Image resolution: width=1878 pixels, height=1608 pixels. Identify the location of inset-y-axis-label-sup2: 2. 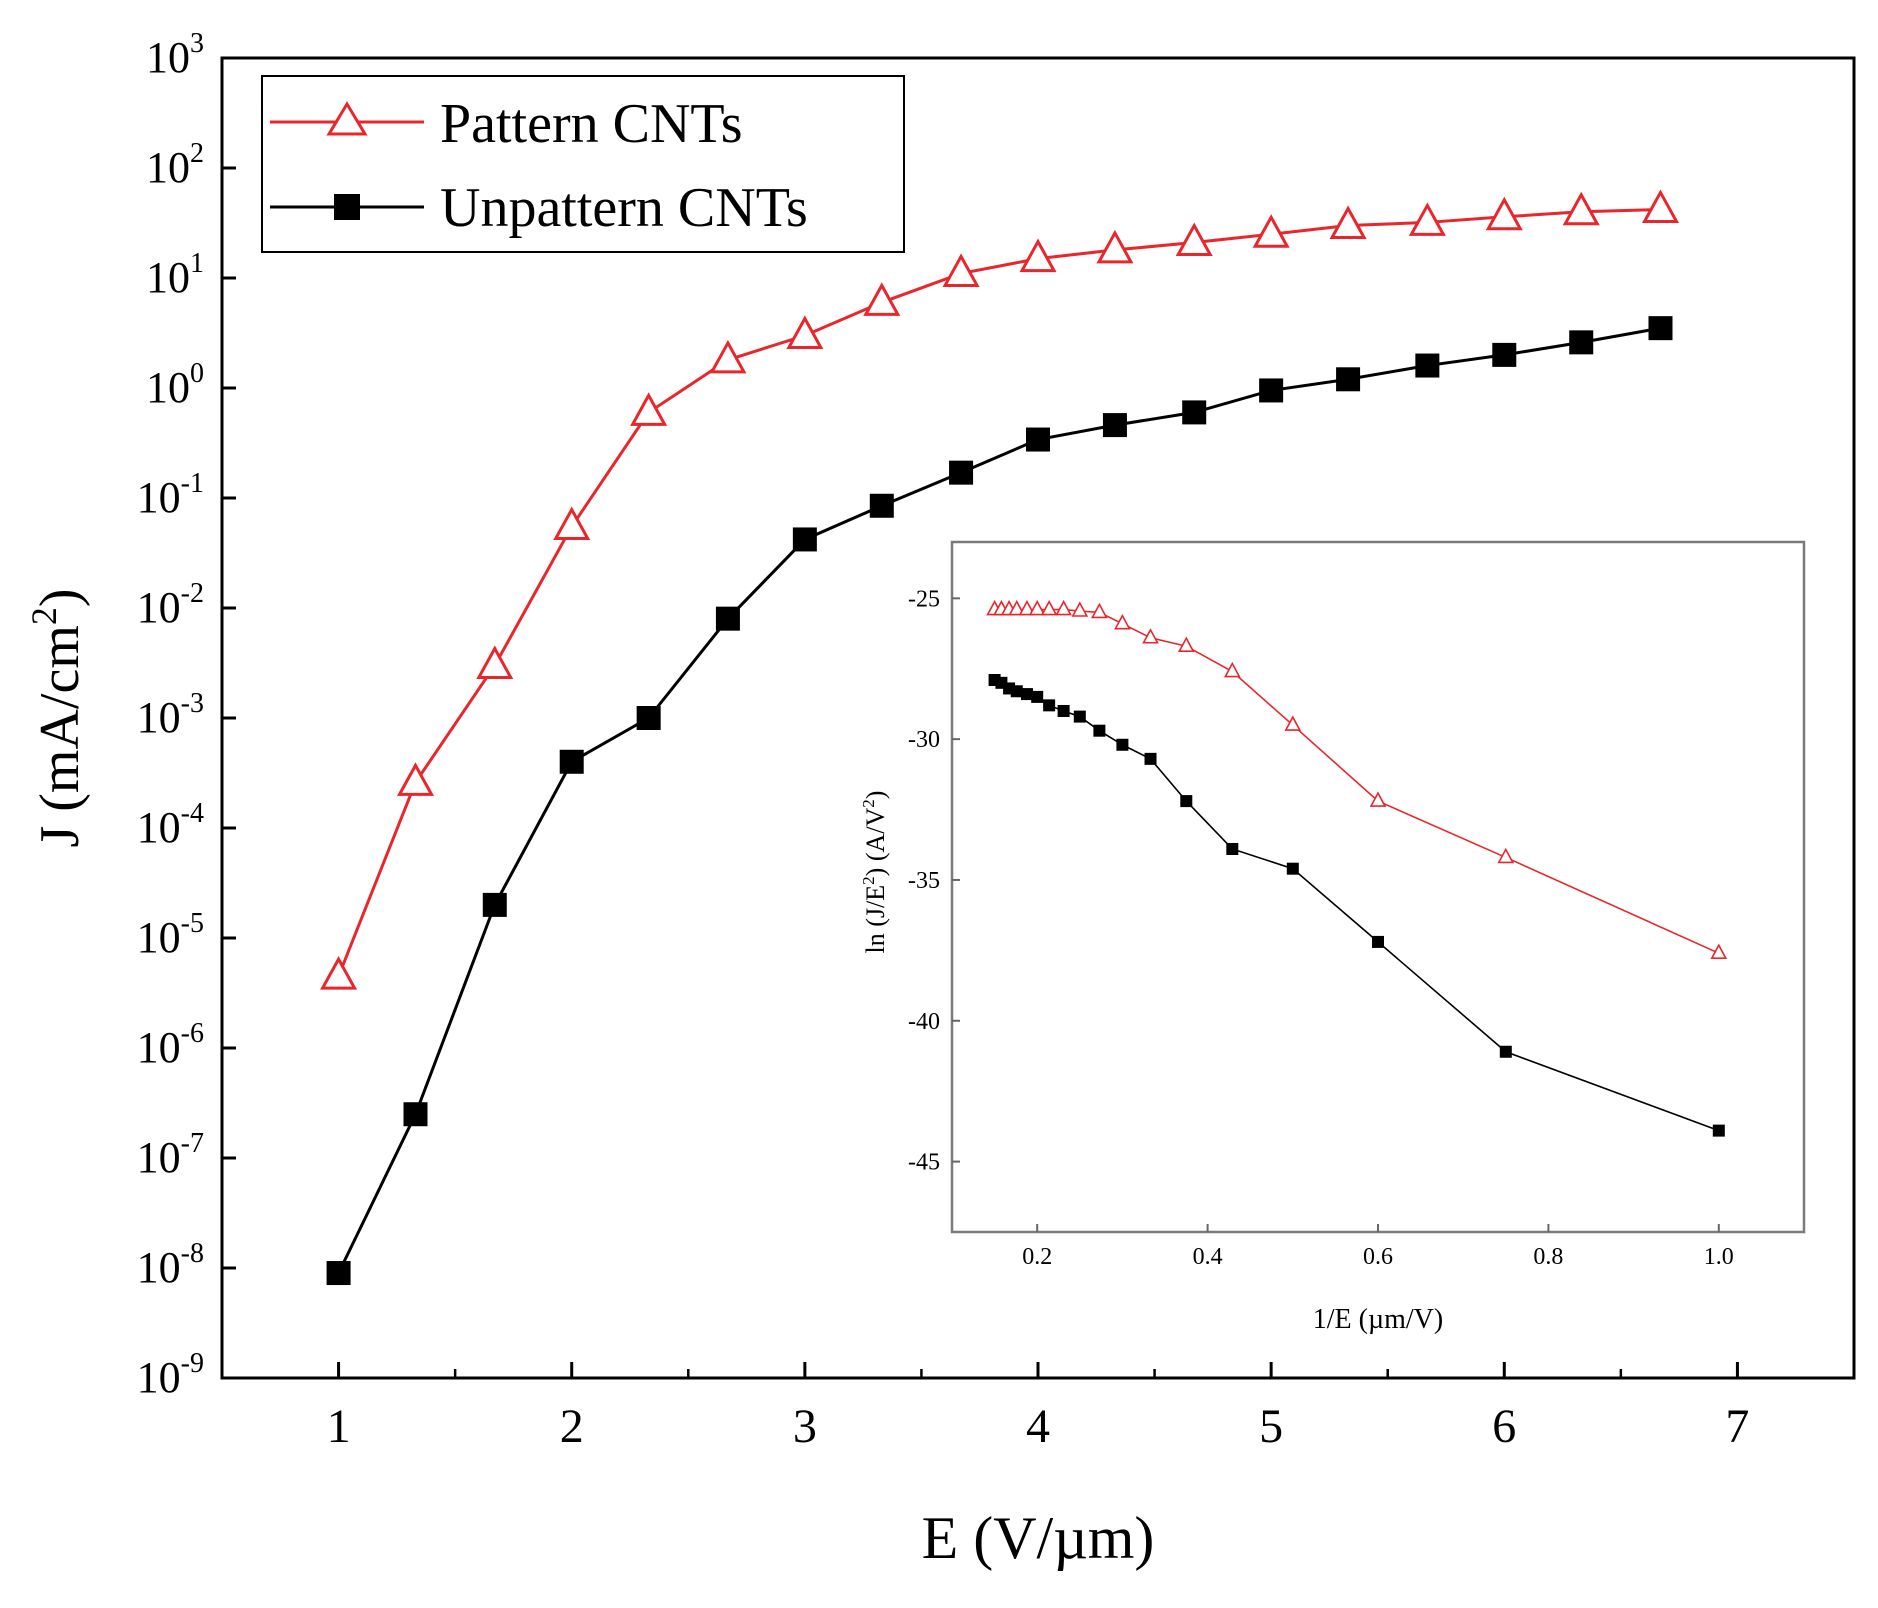
(868, 803).